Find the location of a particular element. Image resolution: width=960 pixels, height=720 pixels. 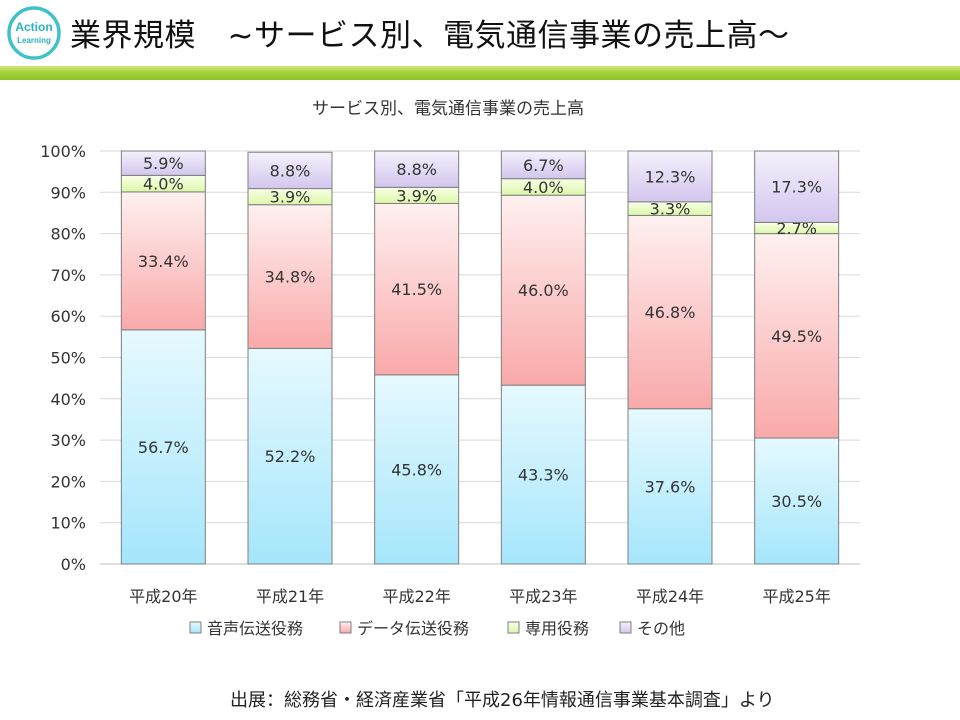

y-axis-ticks: 0% 10% 20% 30% 40% 50% 60% 70% 80% 90% 100% is located at coordinates (63, 358).